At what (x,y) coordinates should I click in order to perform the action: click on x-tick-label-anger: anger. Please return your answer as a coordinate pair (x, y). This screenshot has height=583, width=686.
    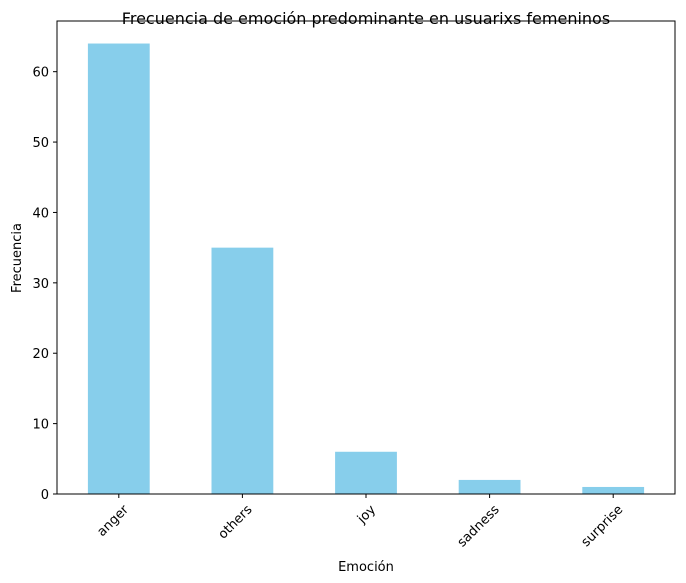
    Looking at the image, I should click on (114, 521).